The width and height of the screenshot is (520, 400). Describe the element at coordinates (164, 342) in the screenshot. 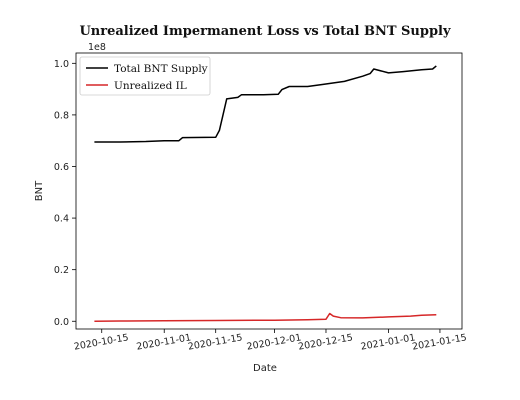

I see `x-tick-label: 2020-11-01` at that location.